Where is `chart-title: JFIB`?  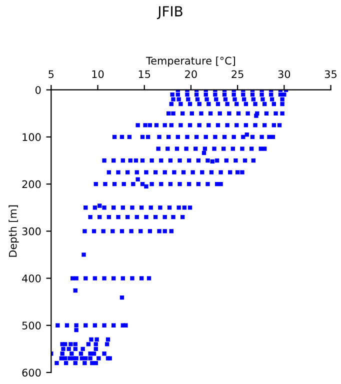 chart-title: JFIB is located at coordinates (169, 13).